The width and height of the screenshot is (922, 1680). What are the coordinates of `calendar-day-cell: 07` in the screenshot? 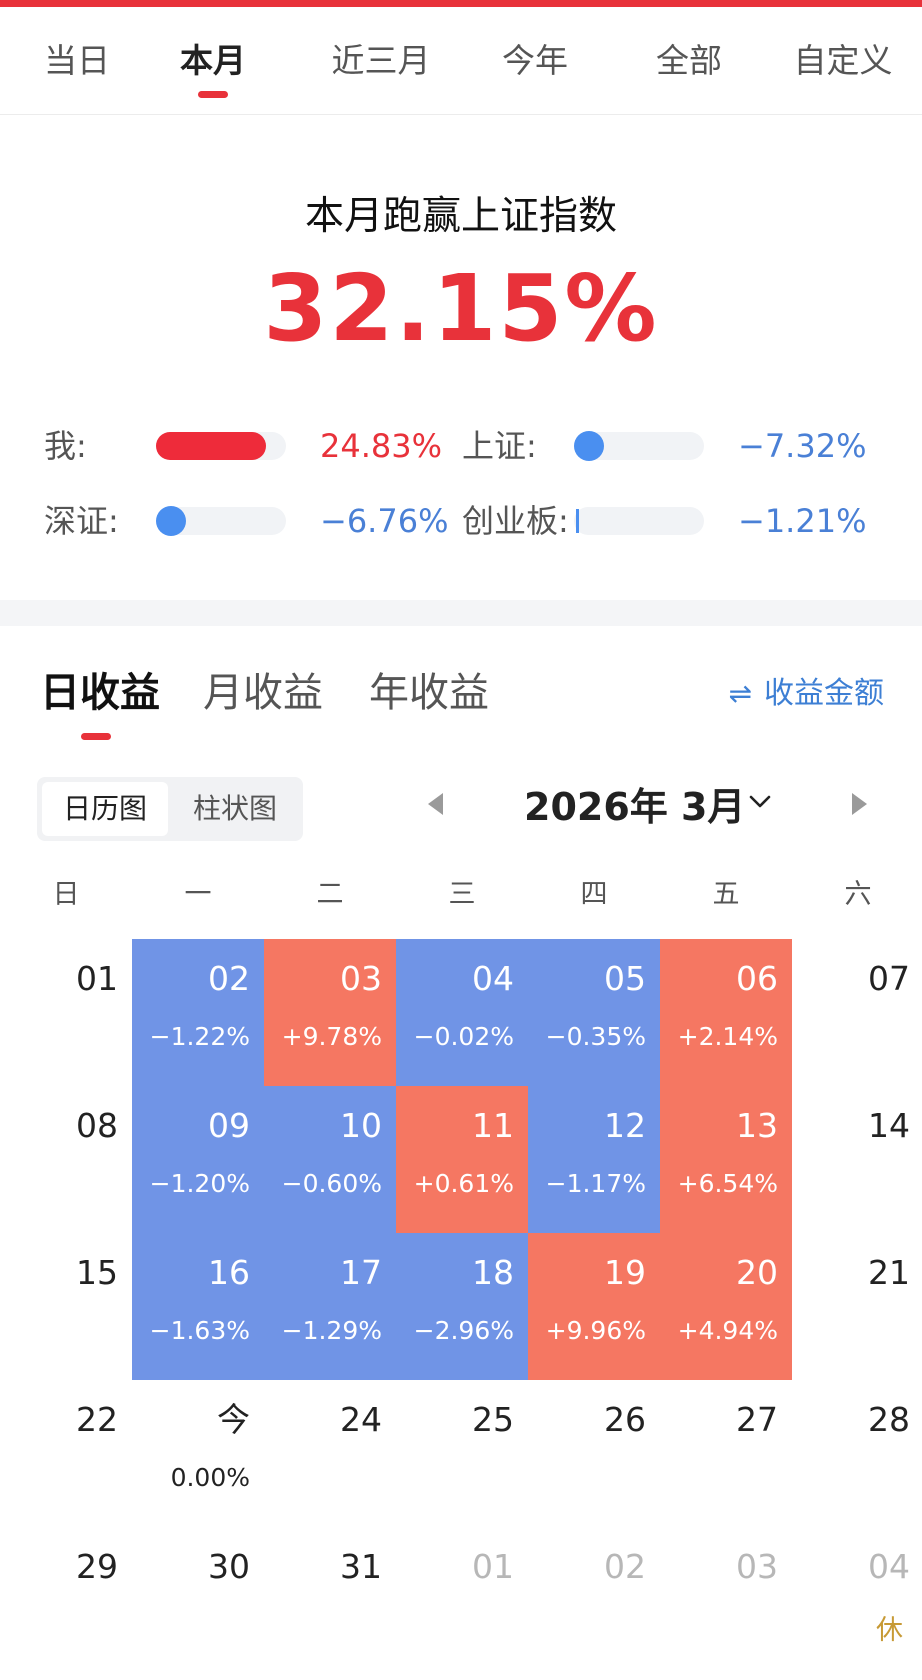 It's located at (857, 1012).